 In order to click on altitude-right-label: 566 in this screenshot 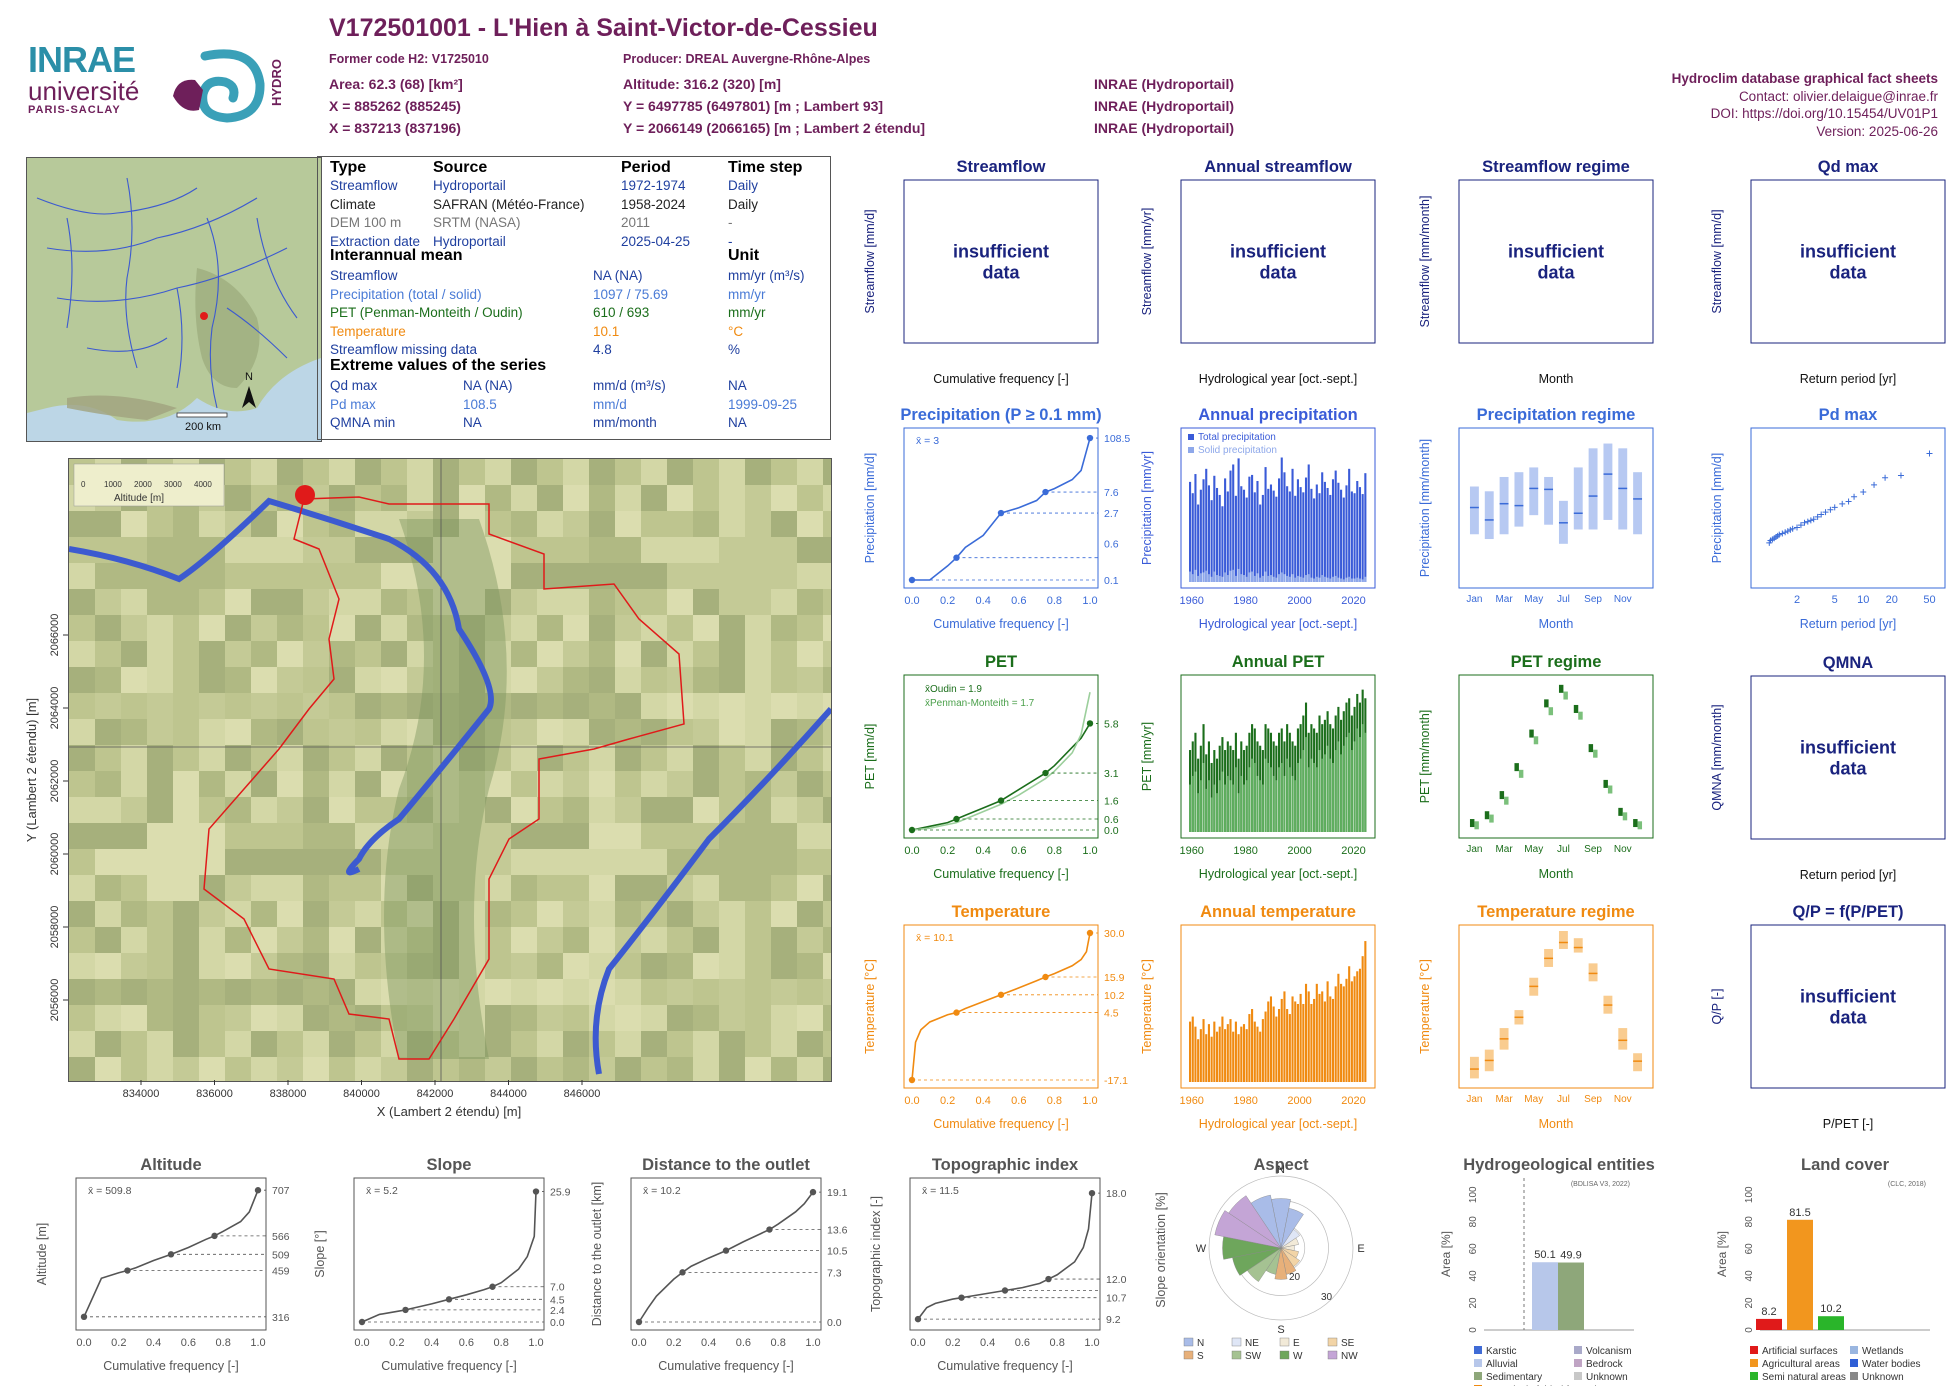, I will do `click(281, 1237)`.